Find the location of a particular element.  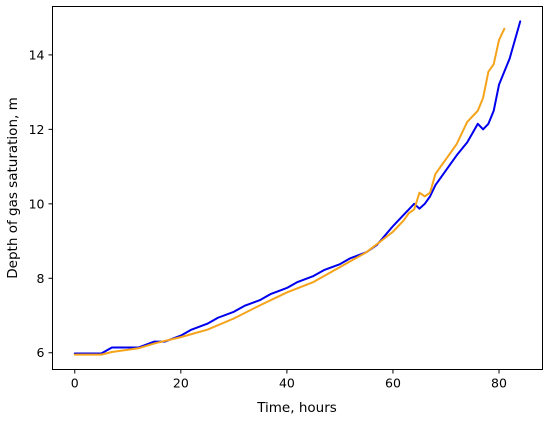

x-tick-label: 40 is located at coordinates (287, 383).